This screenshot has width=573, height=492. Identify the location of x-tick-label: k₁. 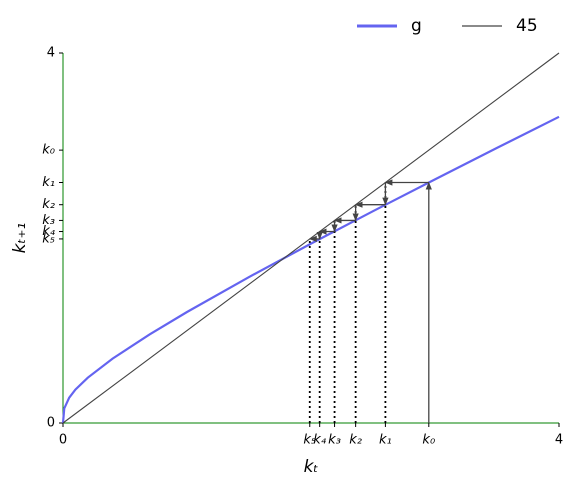
(385, 440).